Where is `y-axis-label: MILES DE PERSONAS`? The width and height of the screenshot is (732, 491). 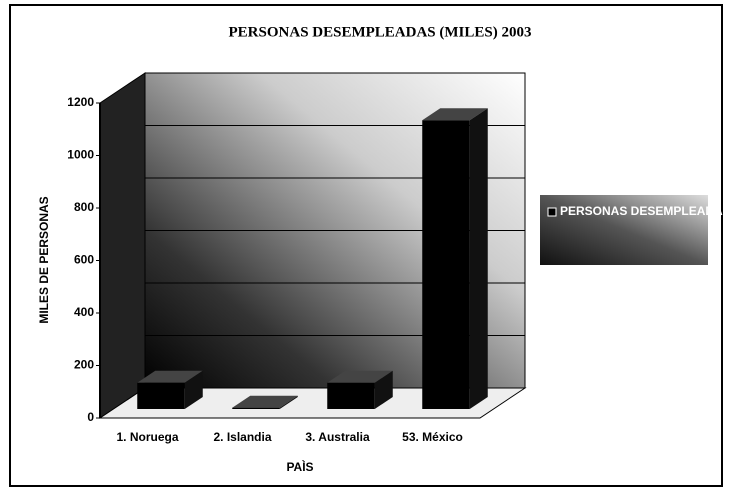 y-axis-label: MILES DE PERSONAS is located at coordinates (44, 259).